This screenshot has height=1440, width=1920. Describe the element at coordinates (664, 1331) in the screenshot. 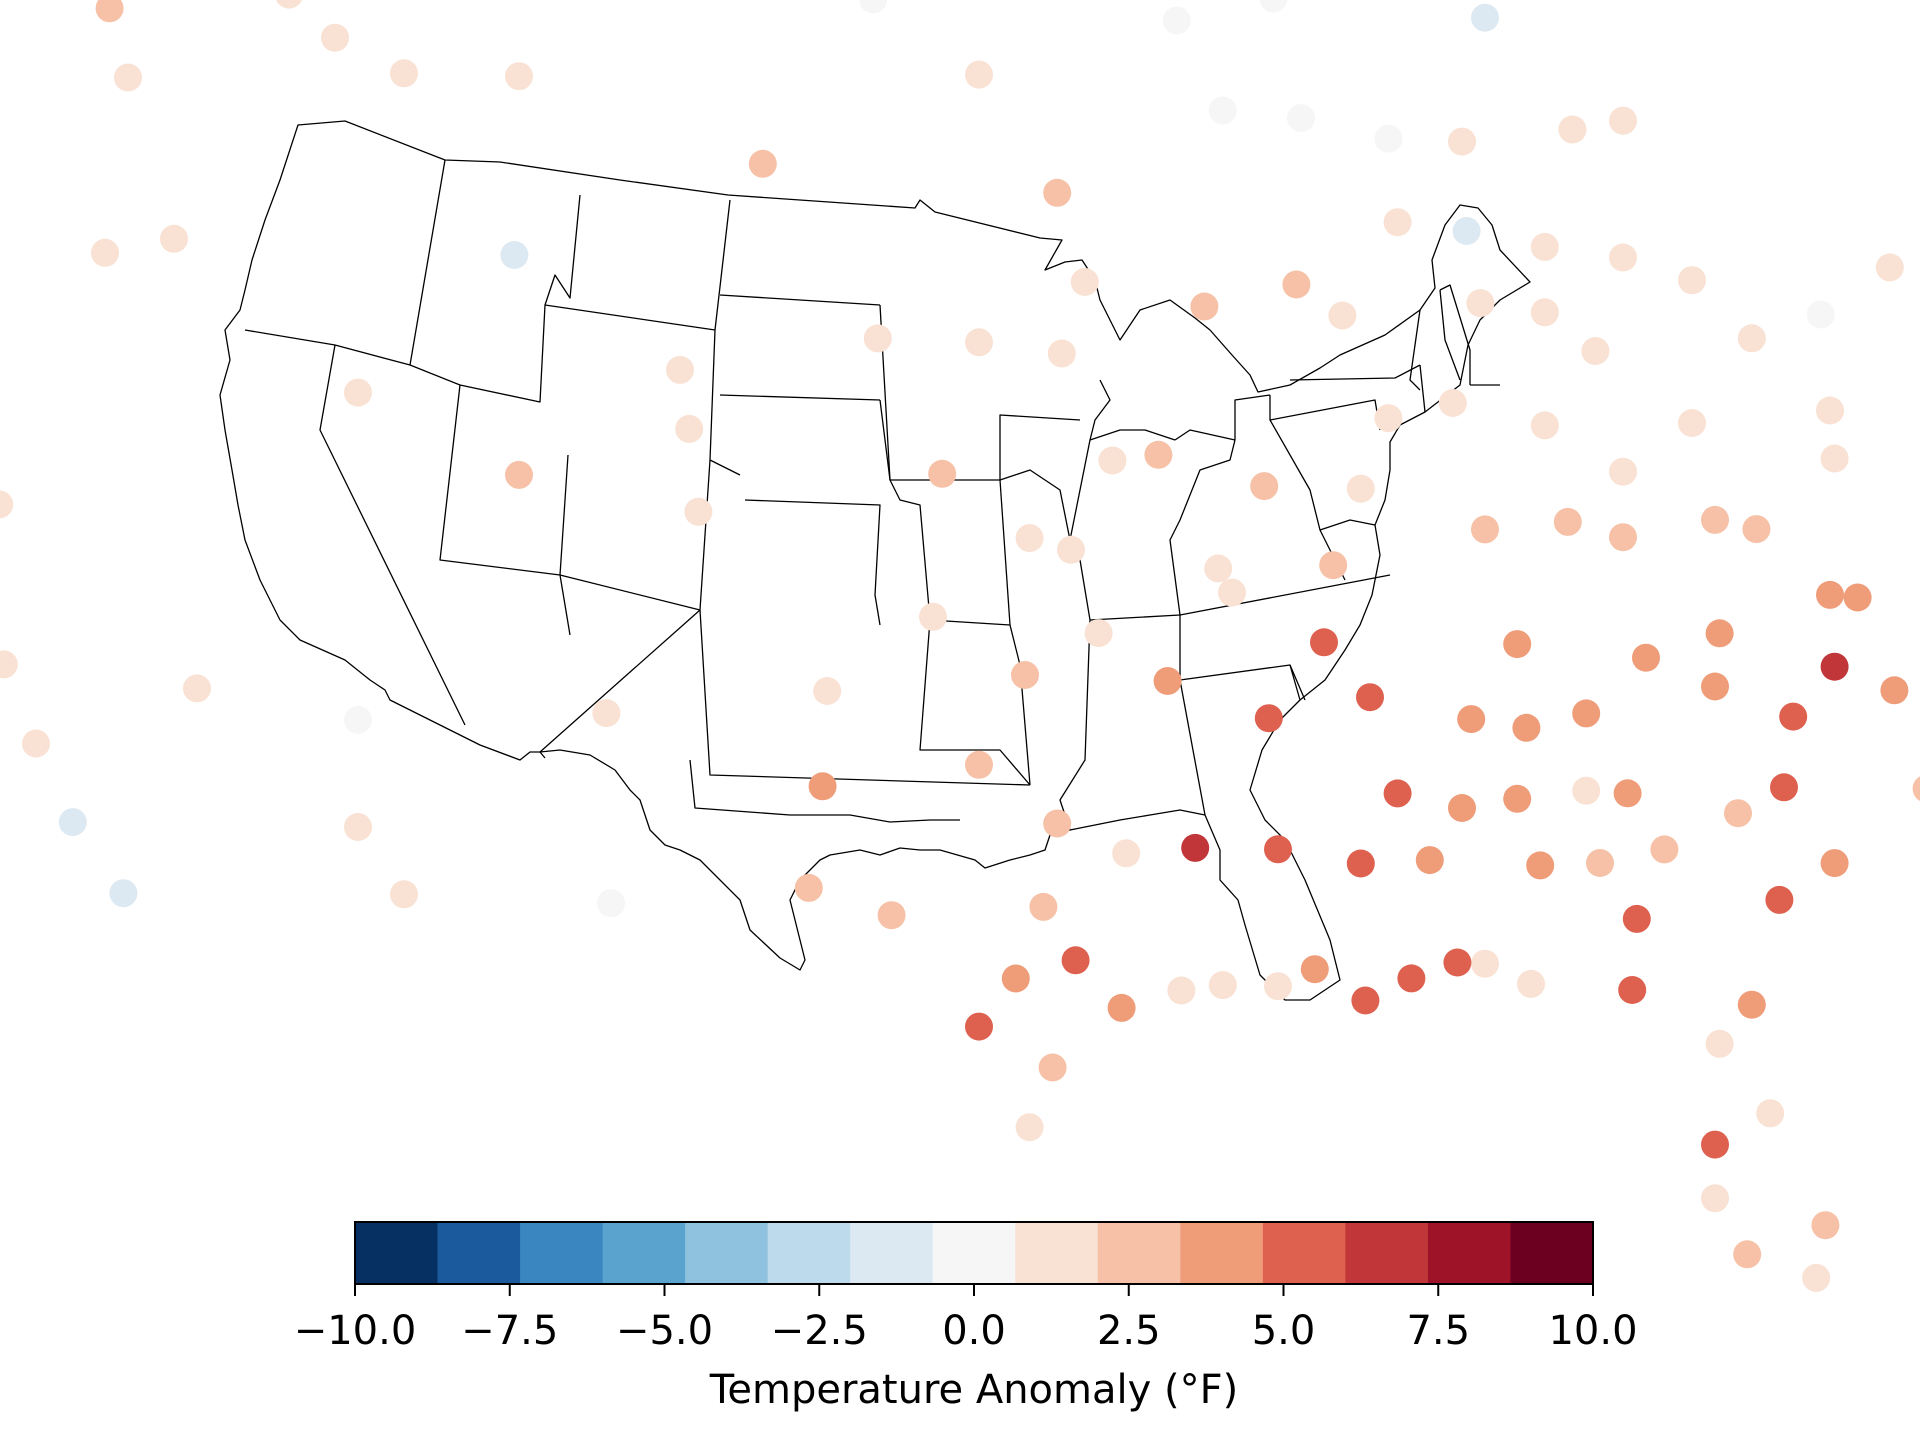

I see `colorbar-tick-label: −5.0` at that location.